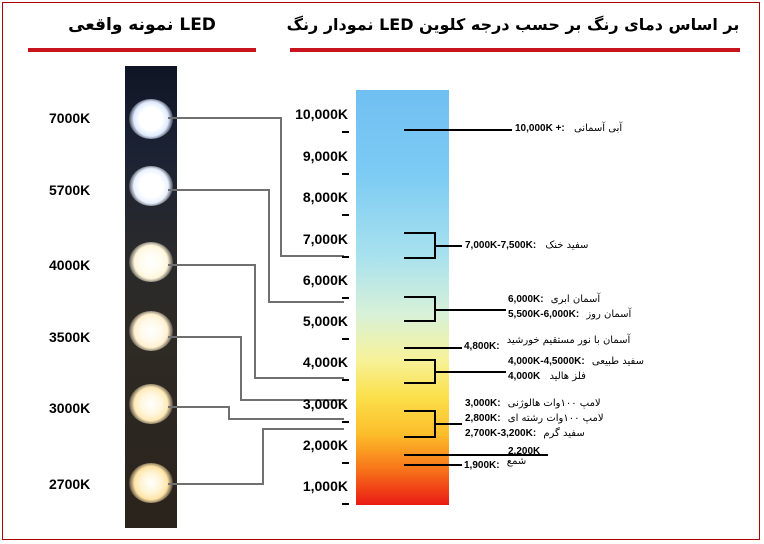  What do you see at coordinates (151, 262) in the screenshot?
I see `led-4000k` at bounding box center [151, 262].